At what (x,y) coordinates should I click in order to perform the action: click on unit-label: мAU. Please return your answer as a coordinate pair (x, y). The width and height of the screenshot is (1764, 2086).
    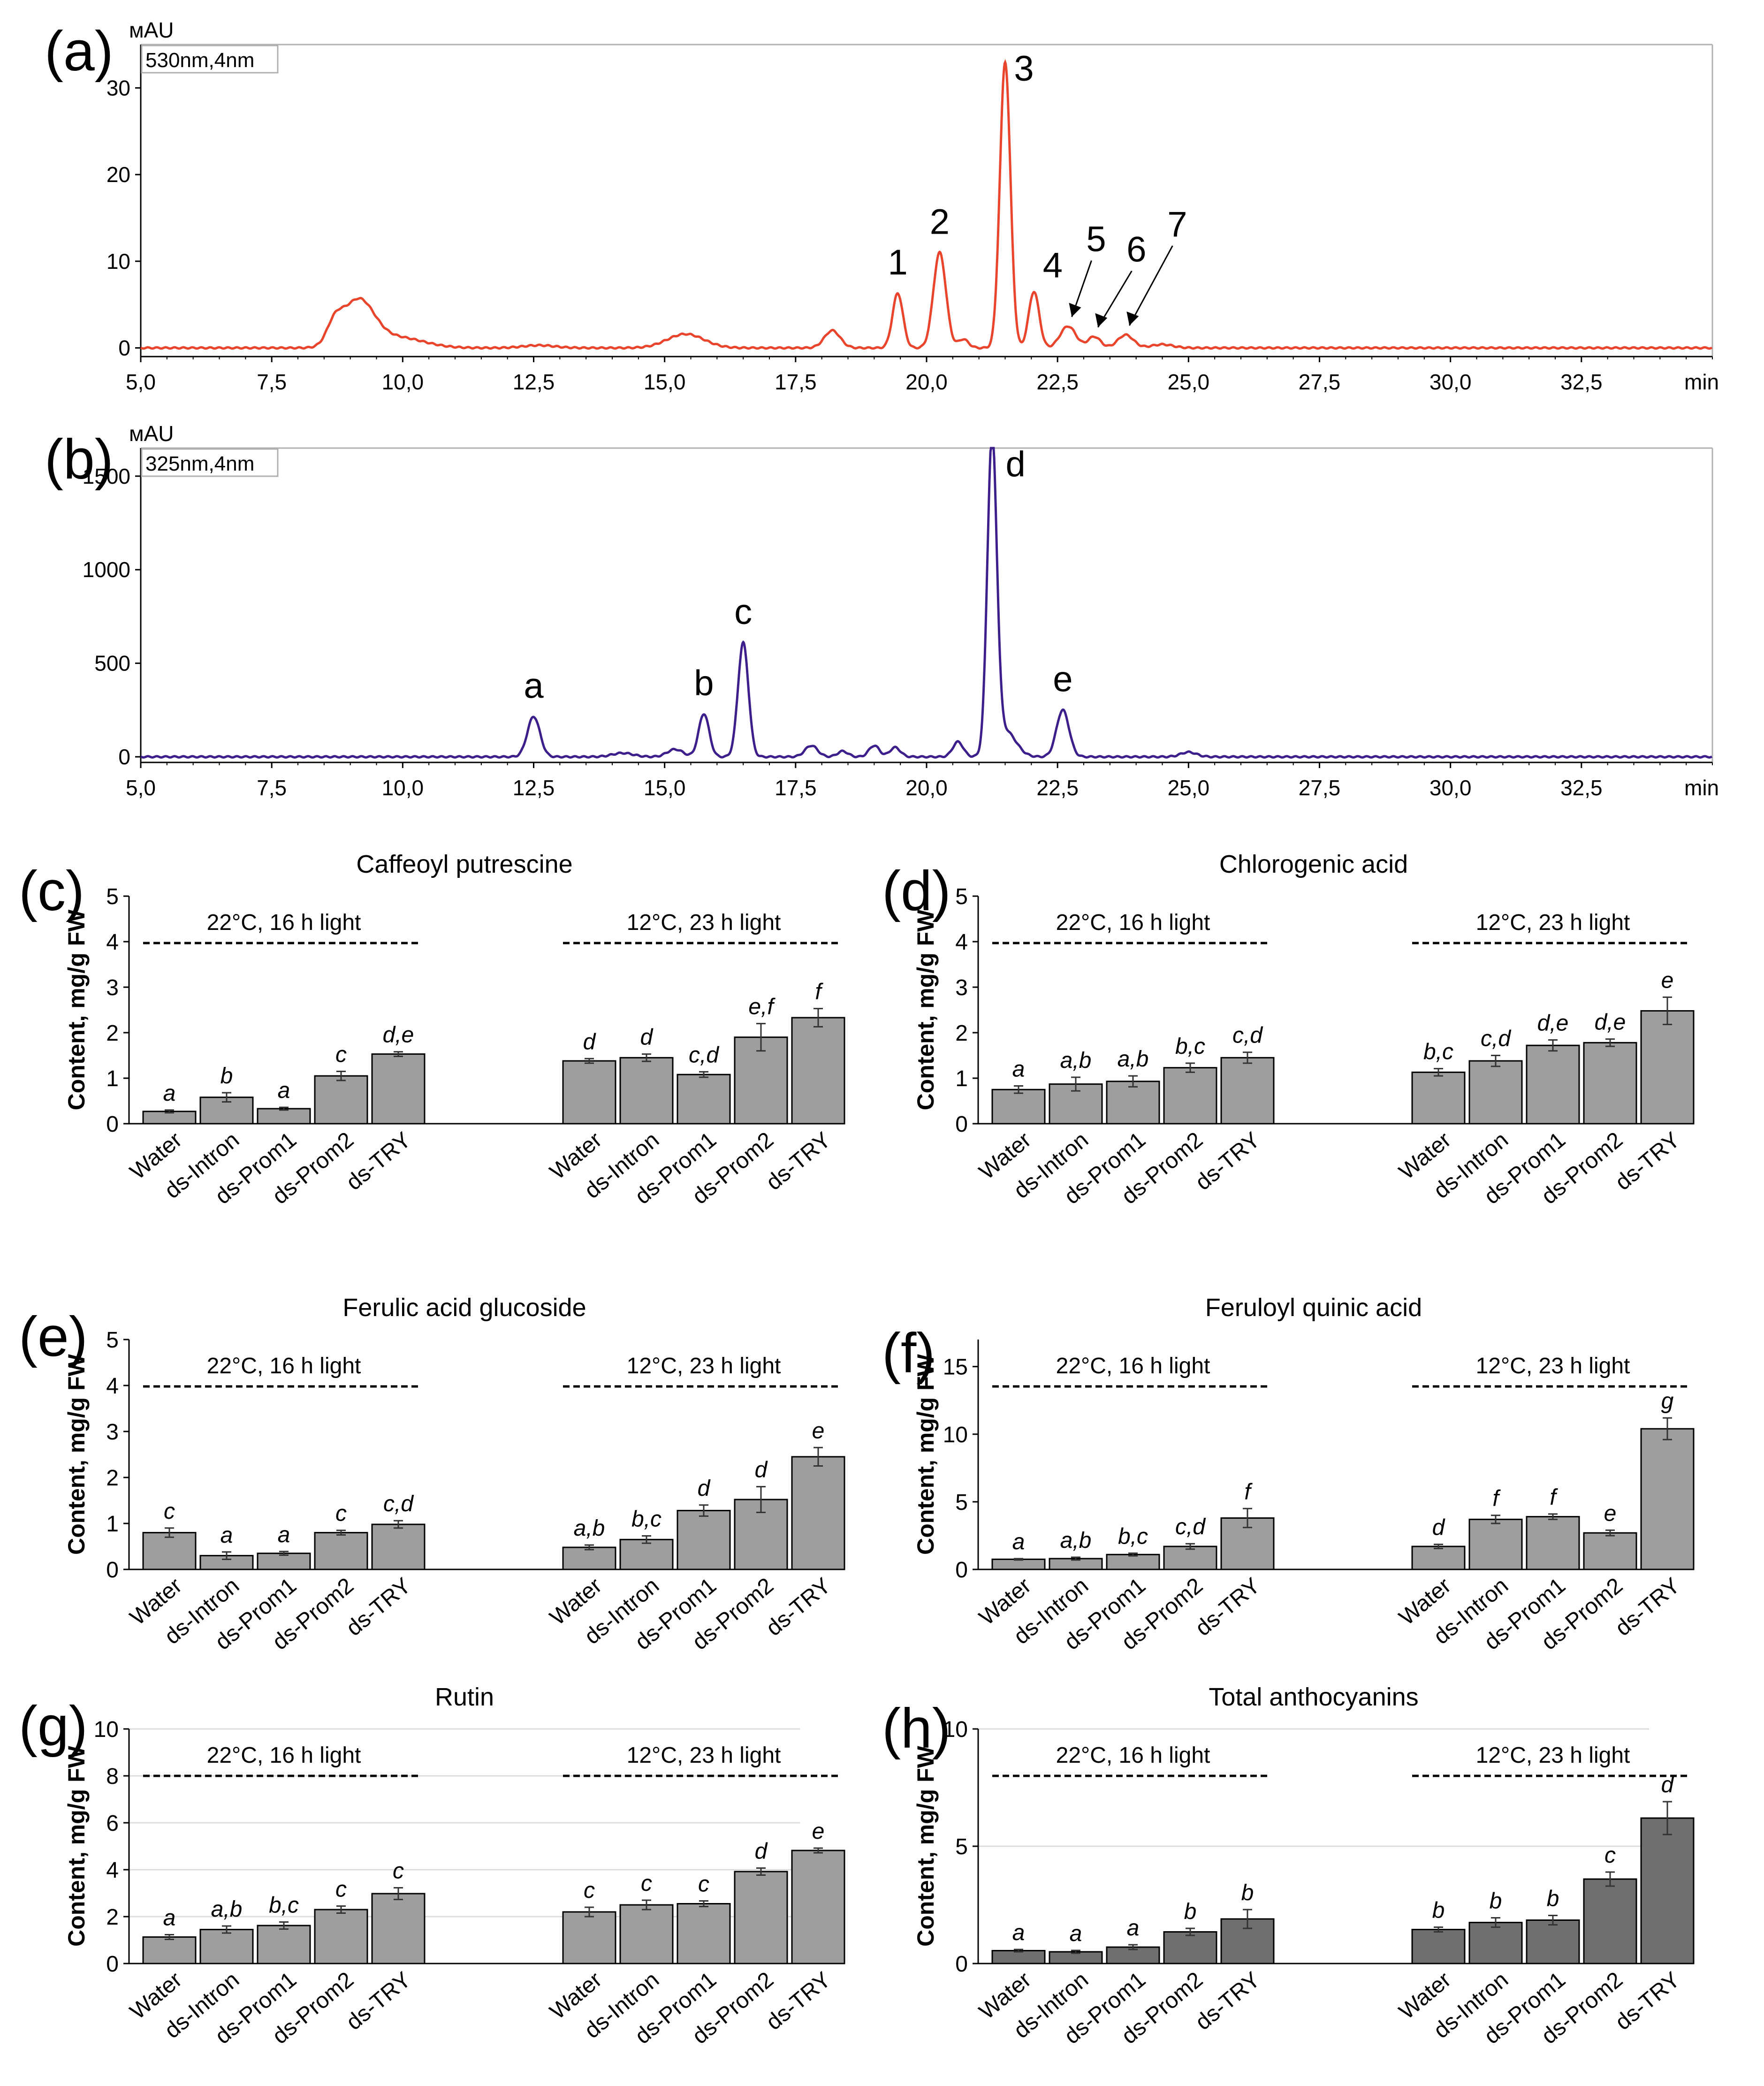
    Looking at the image, I should click on (151, 433).